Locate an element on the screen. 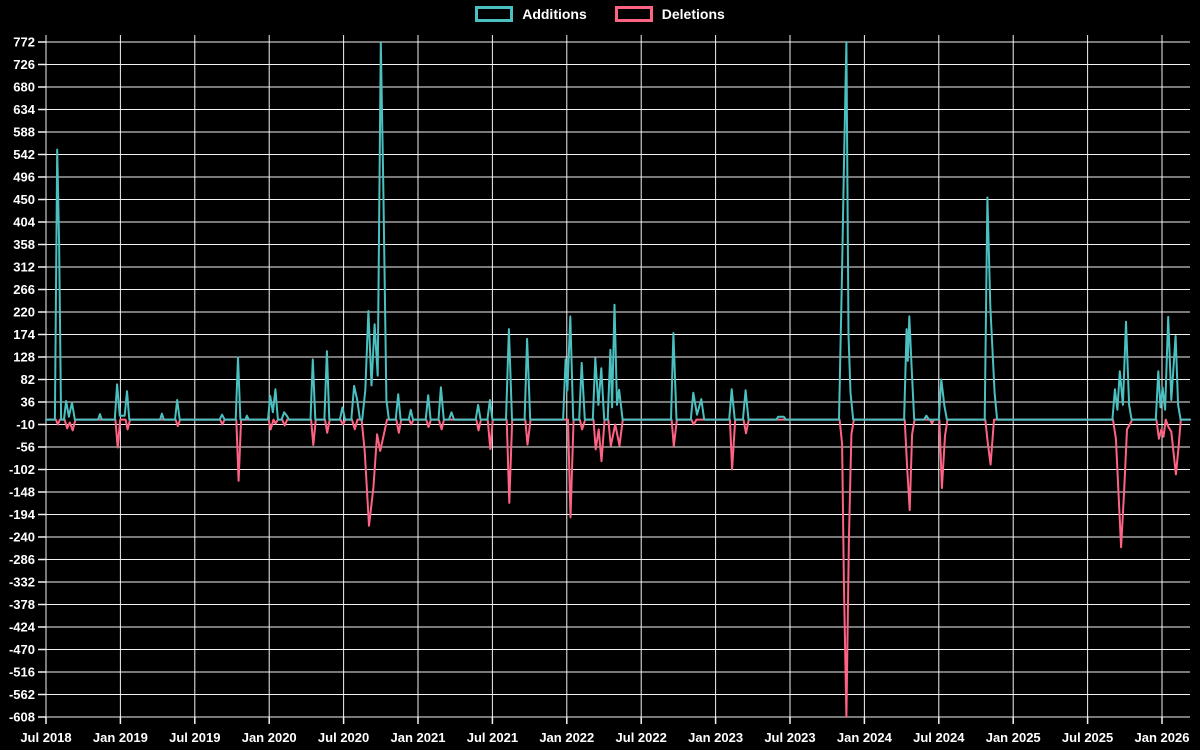 Image resolution: width=1200 pixels, height=750 pixels. y-tick-label: -240 is located at coordinates (22, 537).